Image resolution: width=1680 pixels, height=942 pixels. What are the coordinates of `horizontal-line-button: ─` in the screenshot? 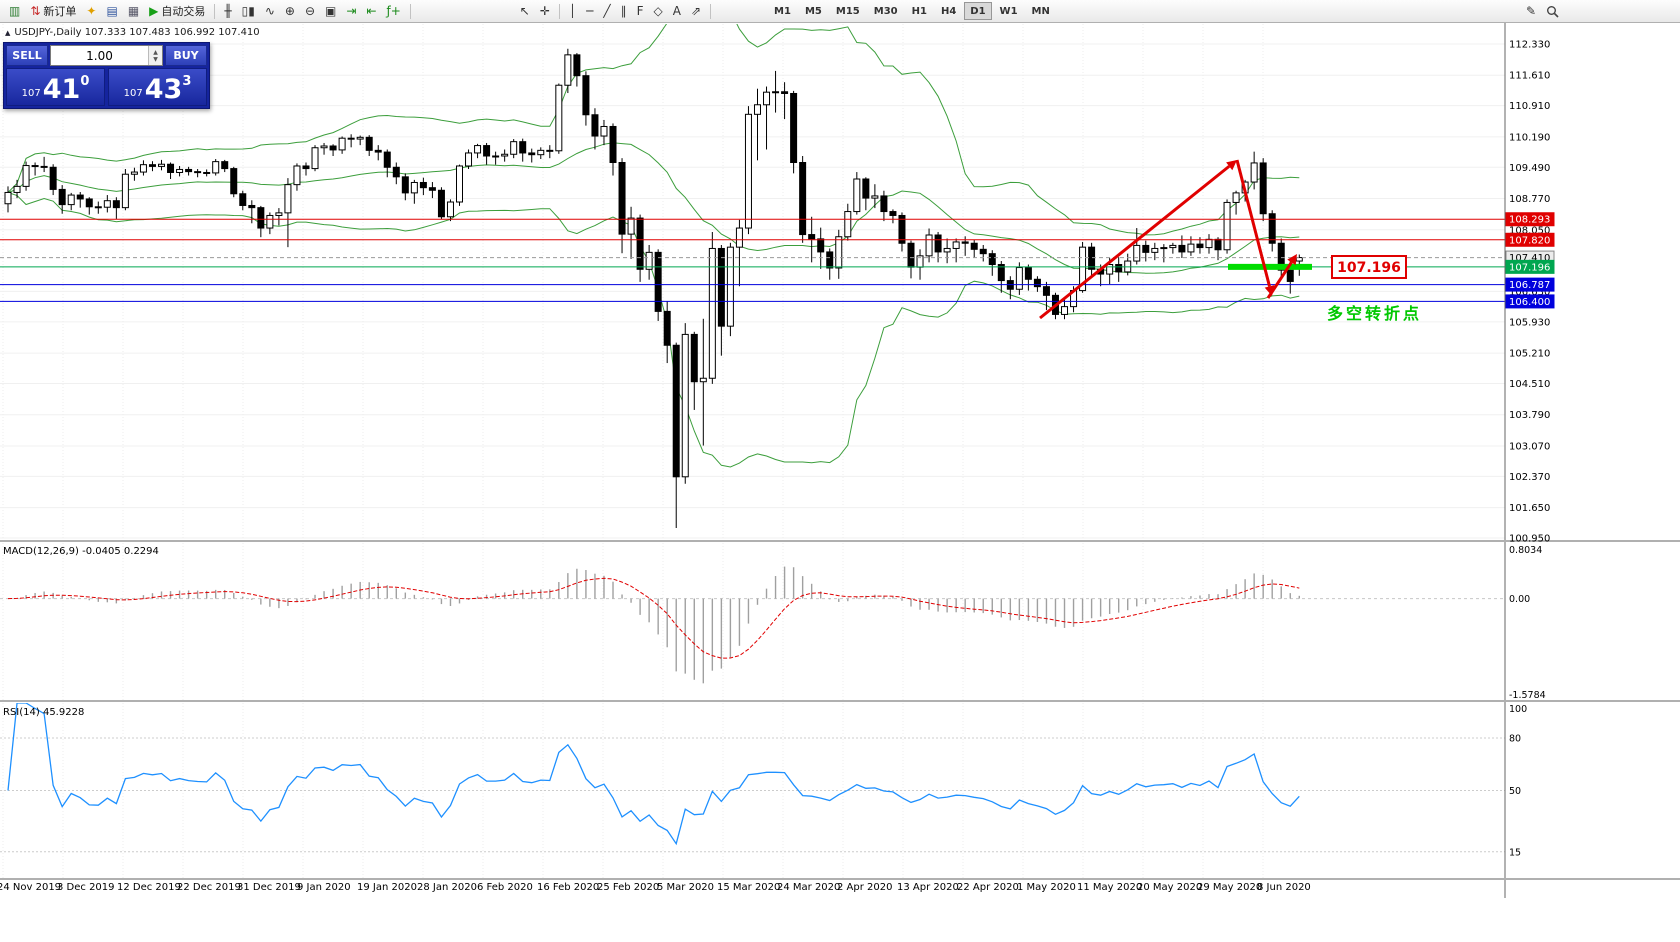 It's located at (589, 11).